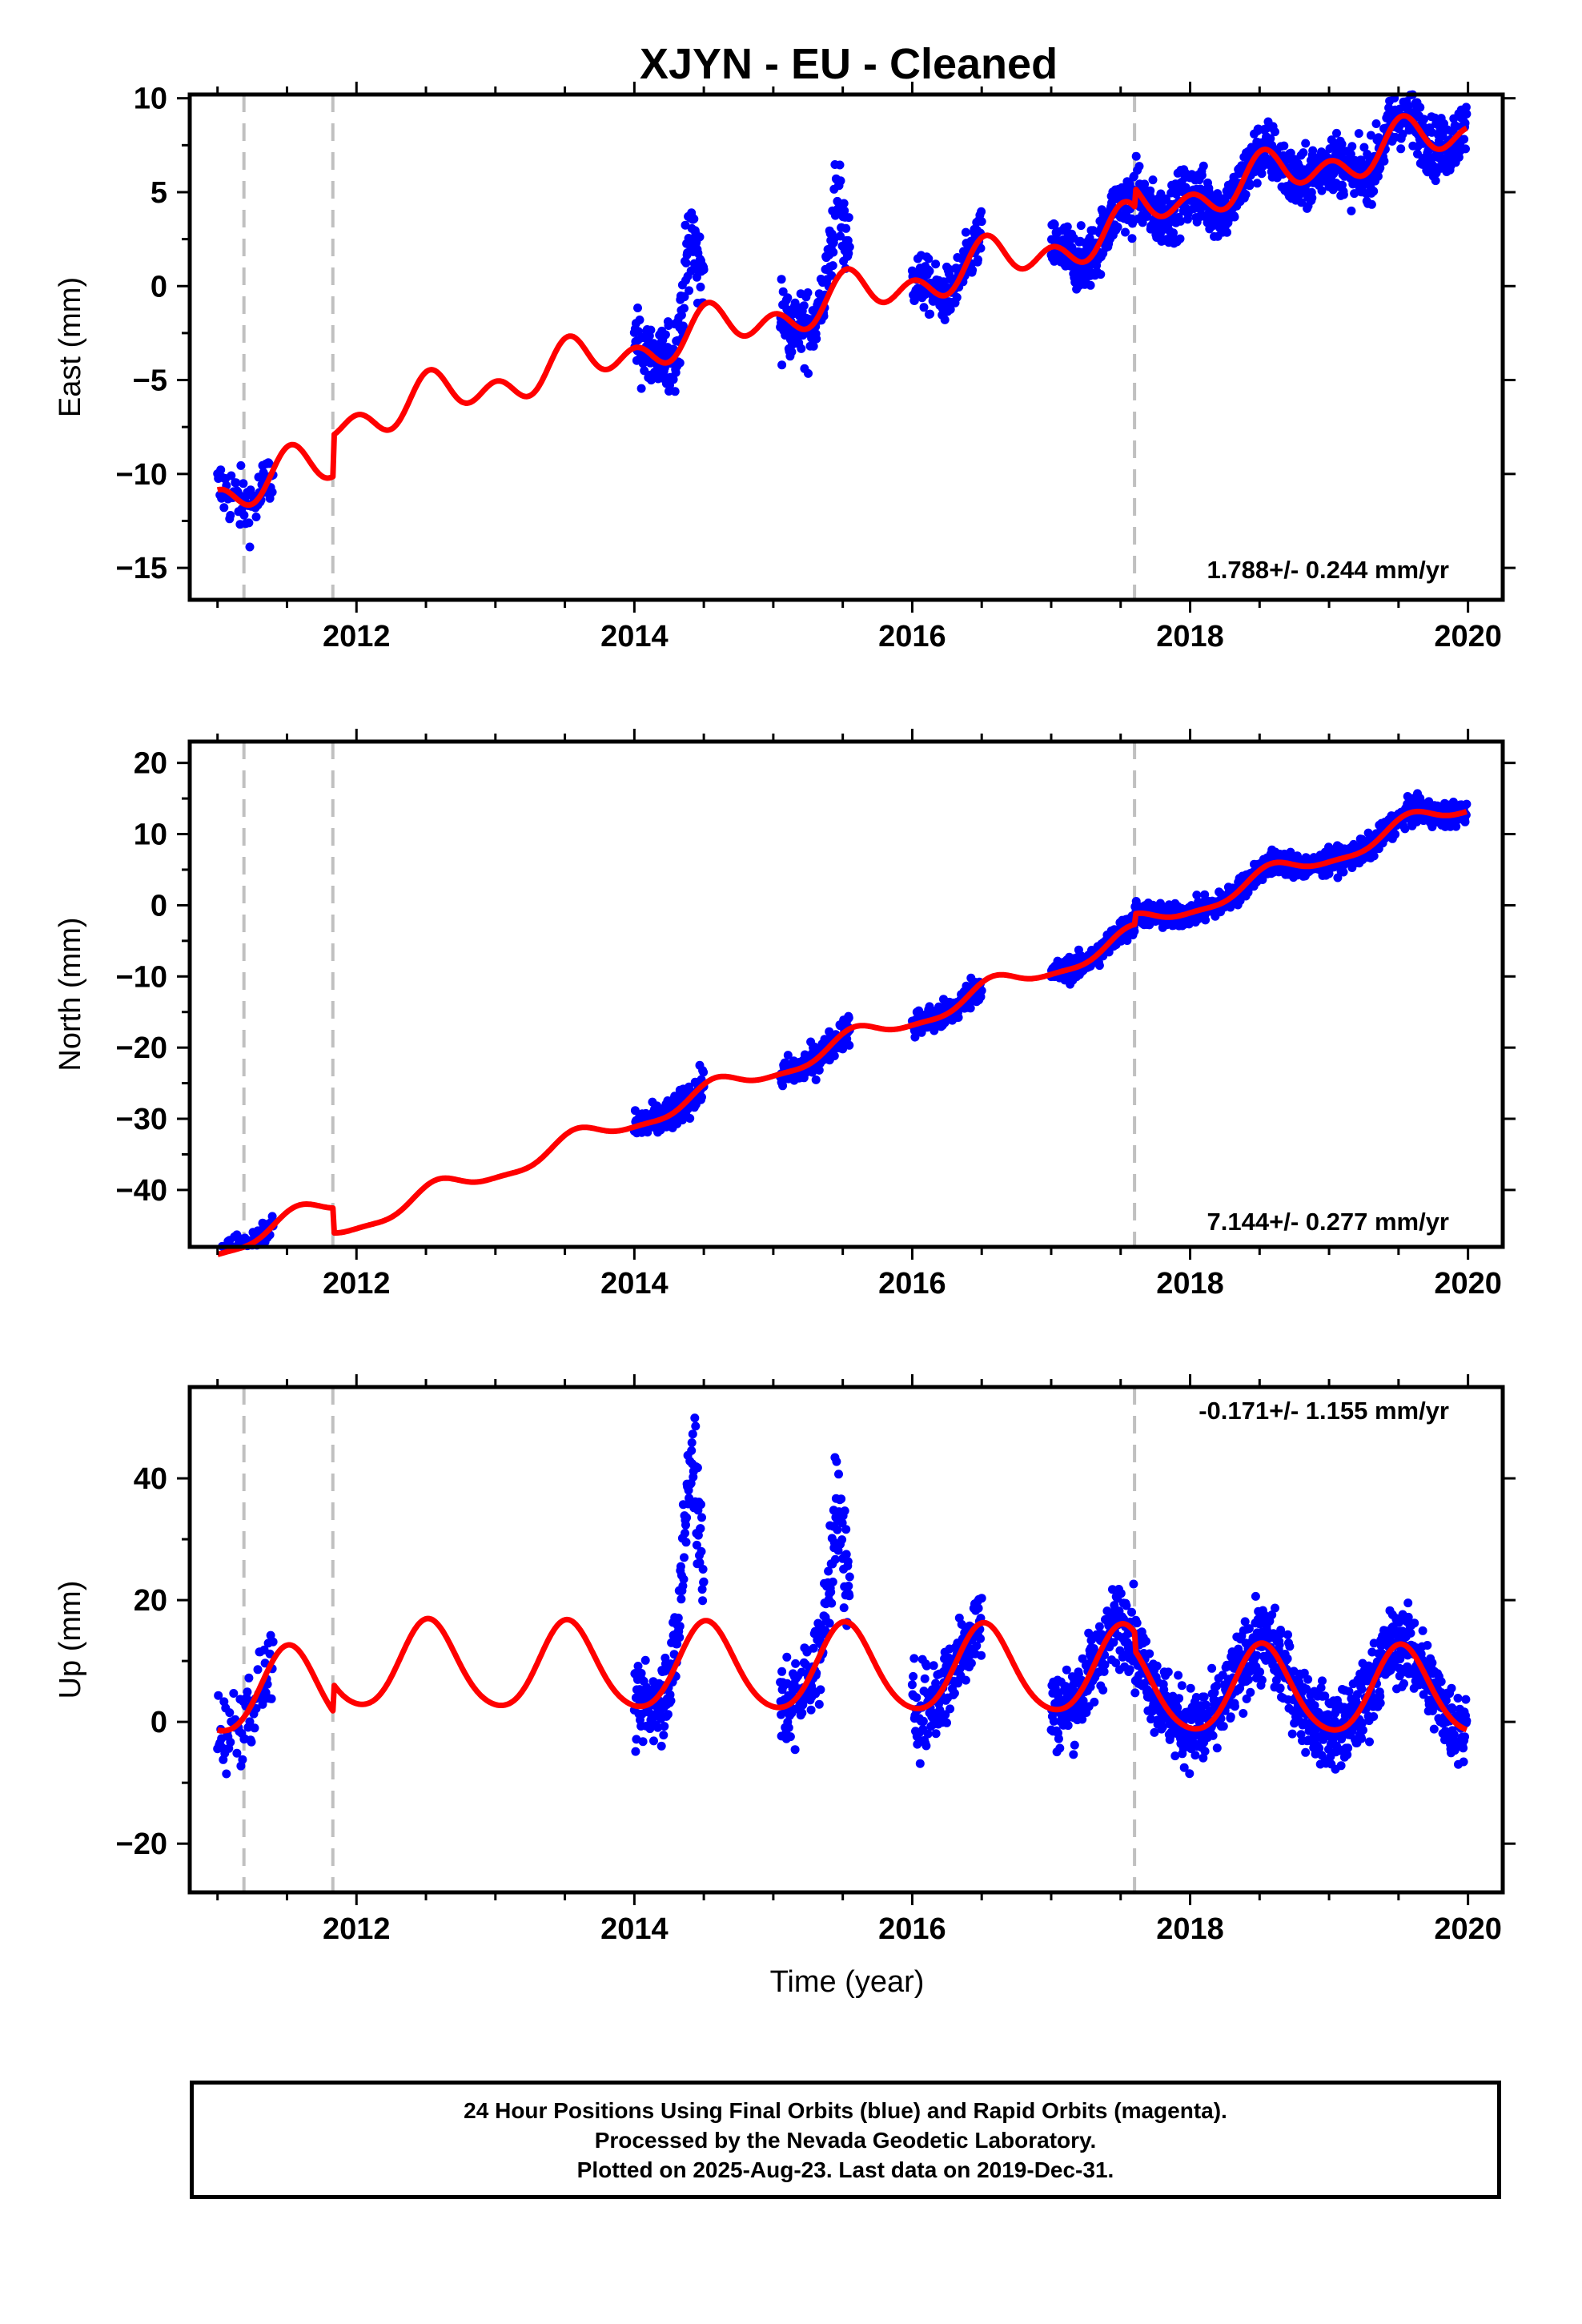 Image resolution: width=1582 pixels, height=2324 pixels. I want to click on north-x-tick-label: 2012, so click(357, 1284).